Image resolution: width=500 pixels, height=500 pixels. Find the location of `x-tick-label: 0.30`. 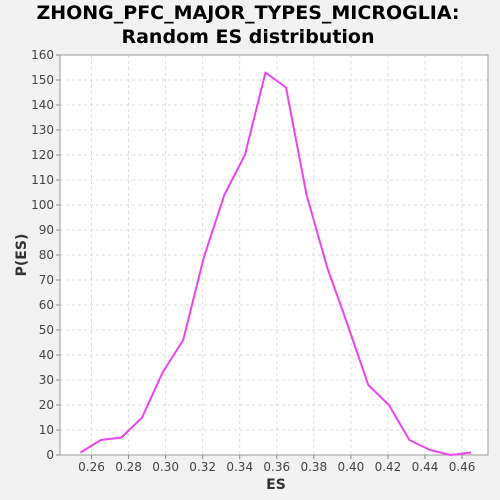

x-tick-label: 0.30 is located at coordinates (165, 467).